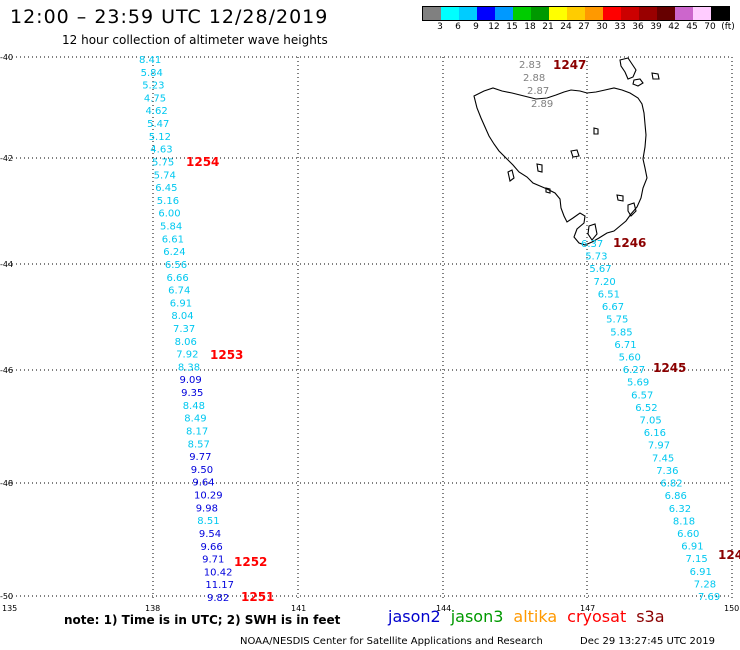 The image size is (740, 650). Describe the element at coordinates (195, 419) in the screenshot. I see `wave-height-value: 8.49` at that location.